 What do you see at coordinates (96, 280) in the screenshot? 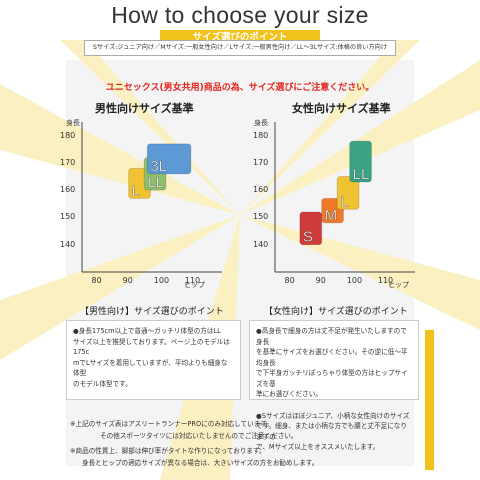
I see `men-x-tick: 80` at bounding box center [96, 280].